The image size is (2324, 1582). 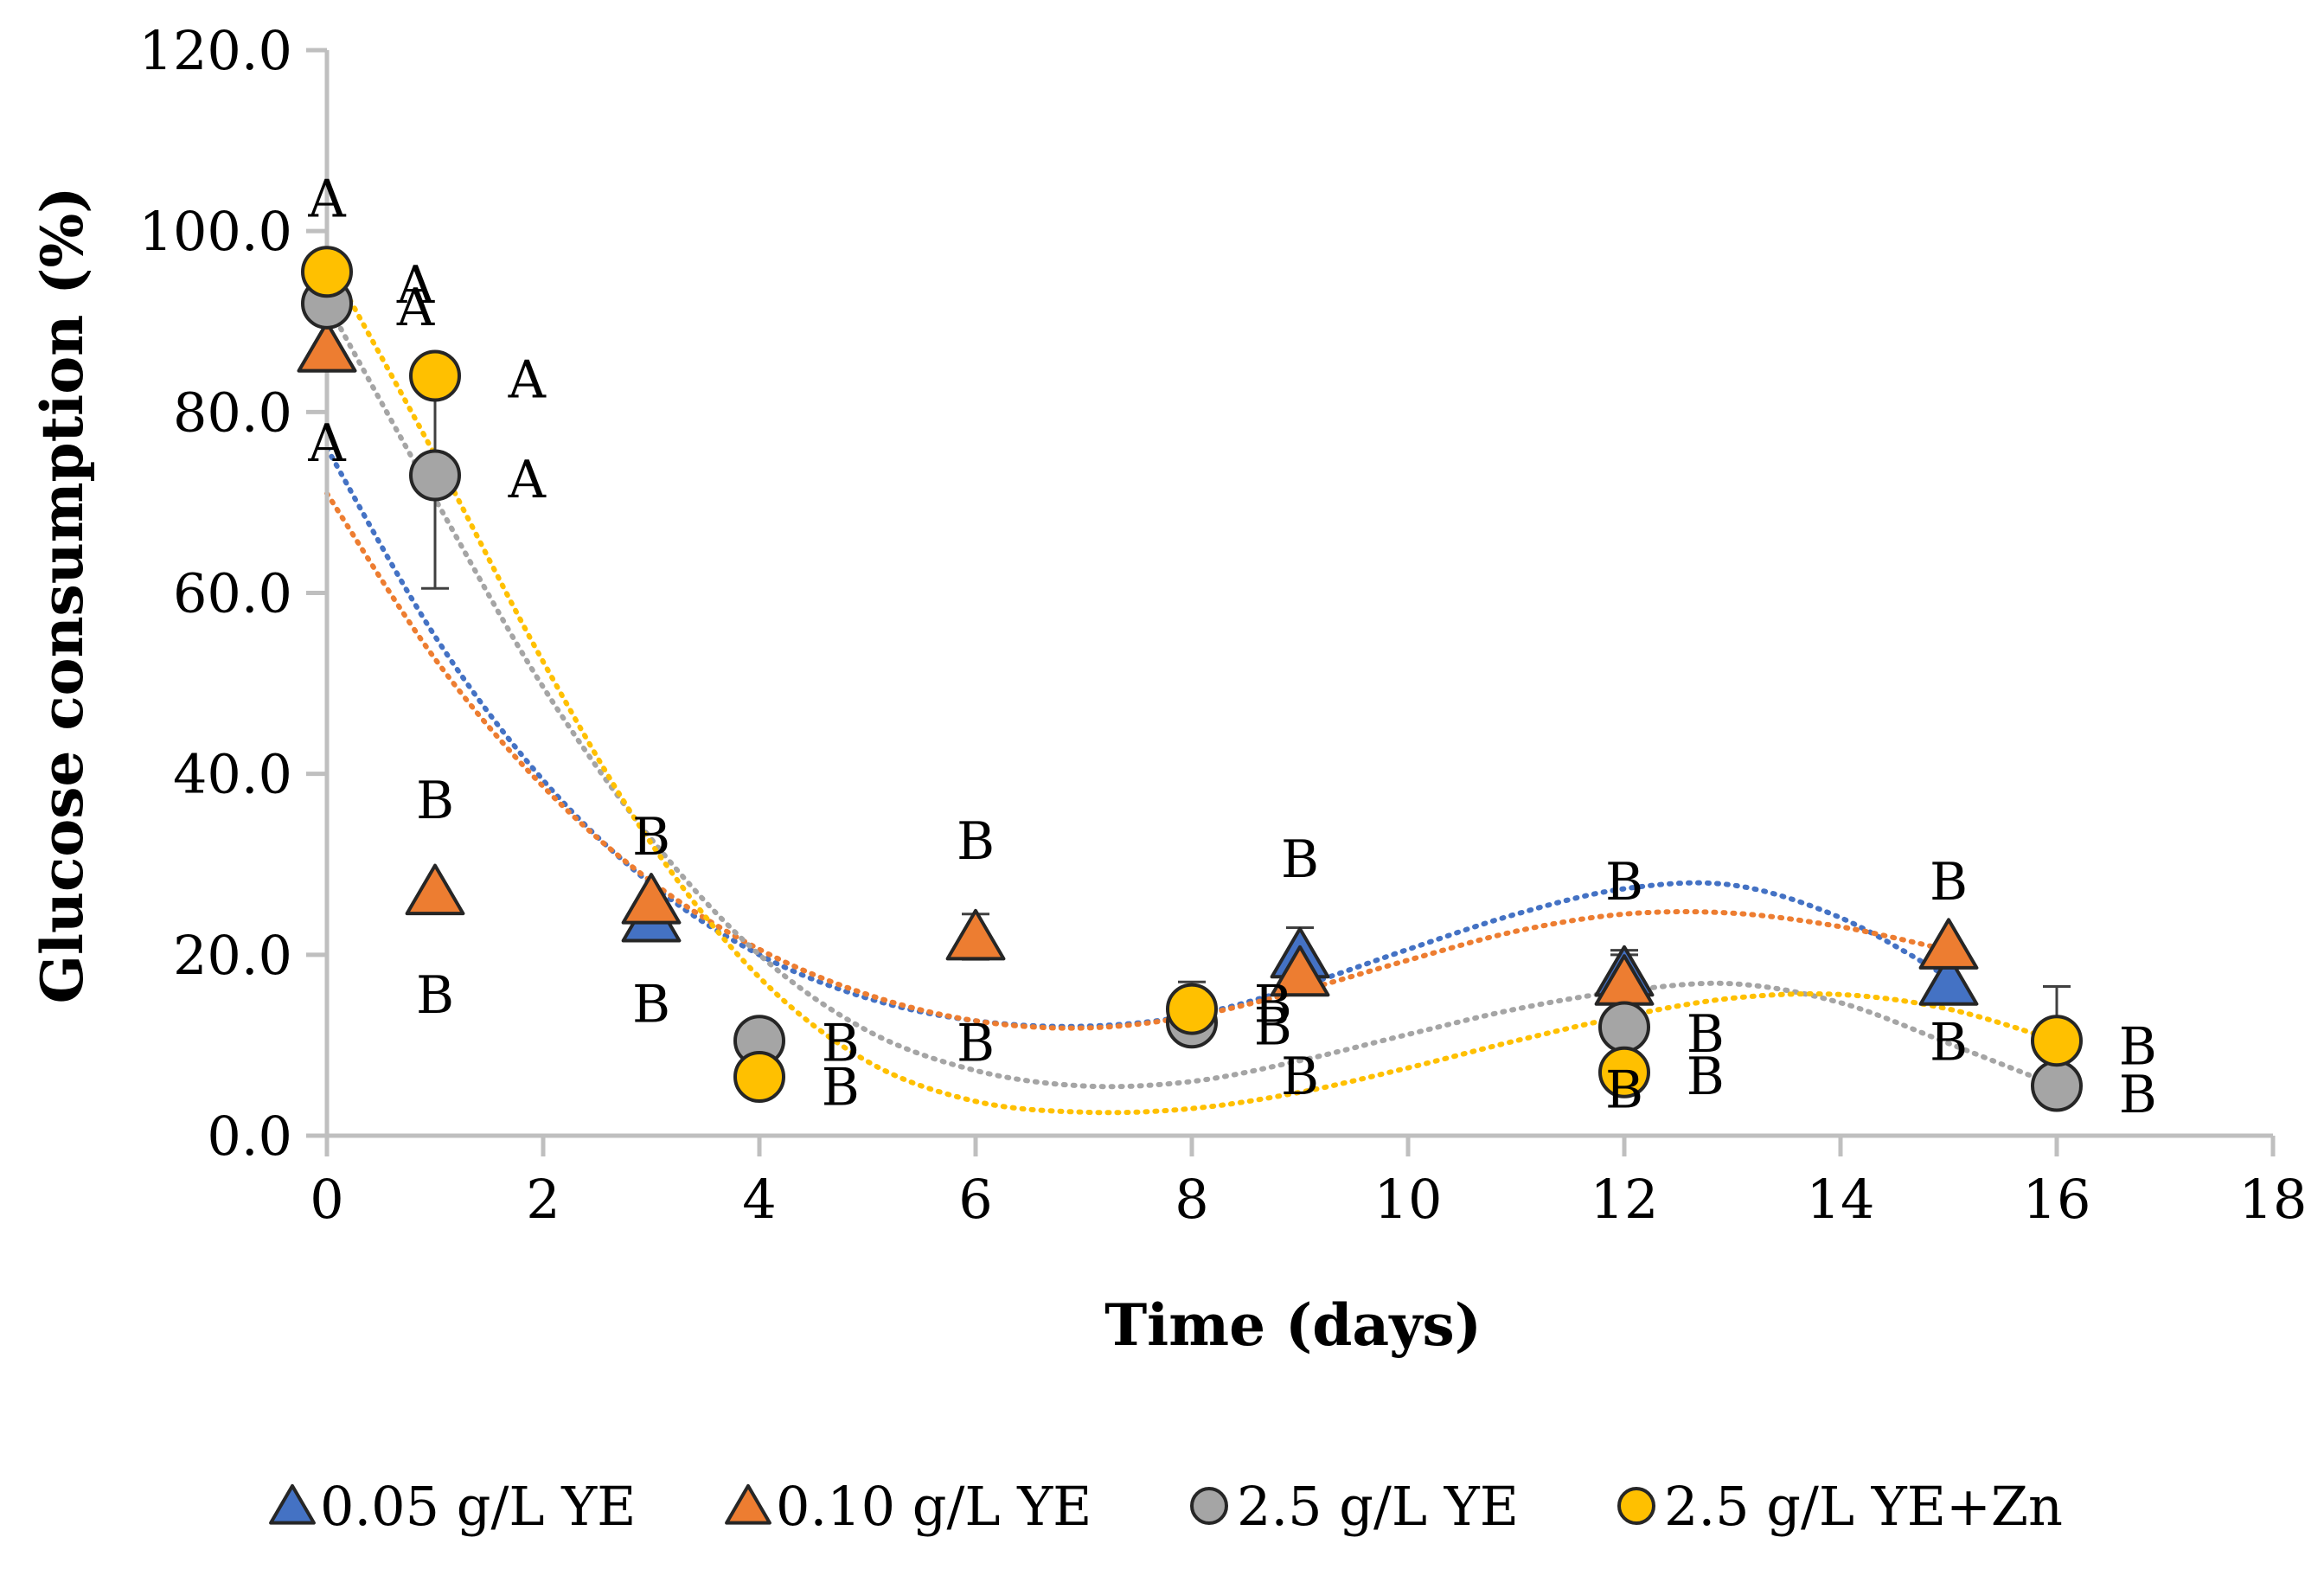 I want to click on y-tick-label: 0.0, so click(x=249, y=1137).